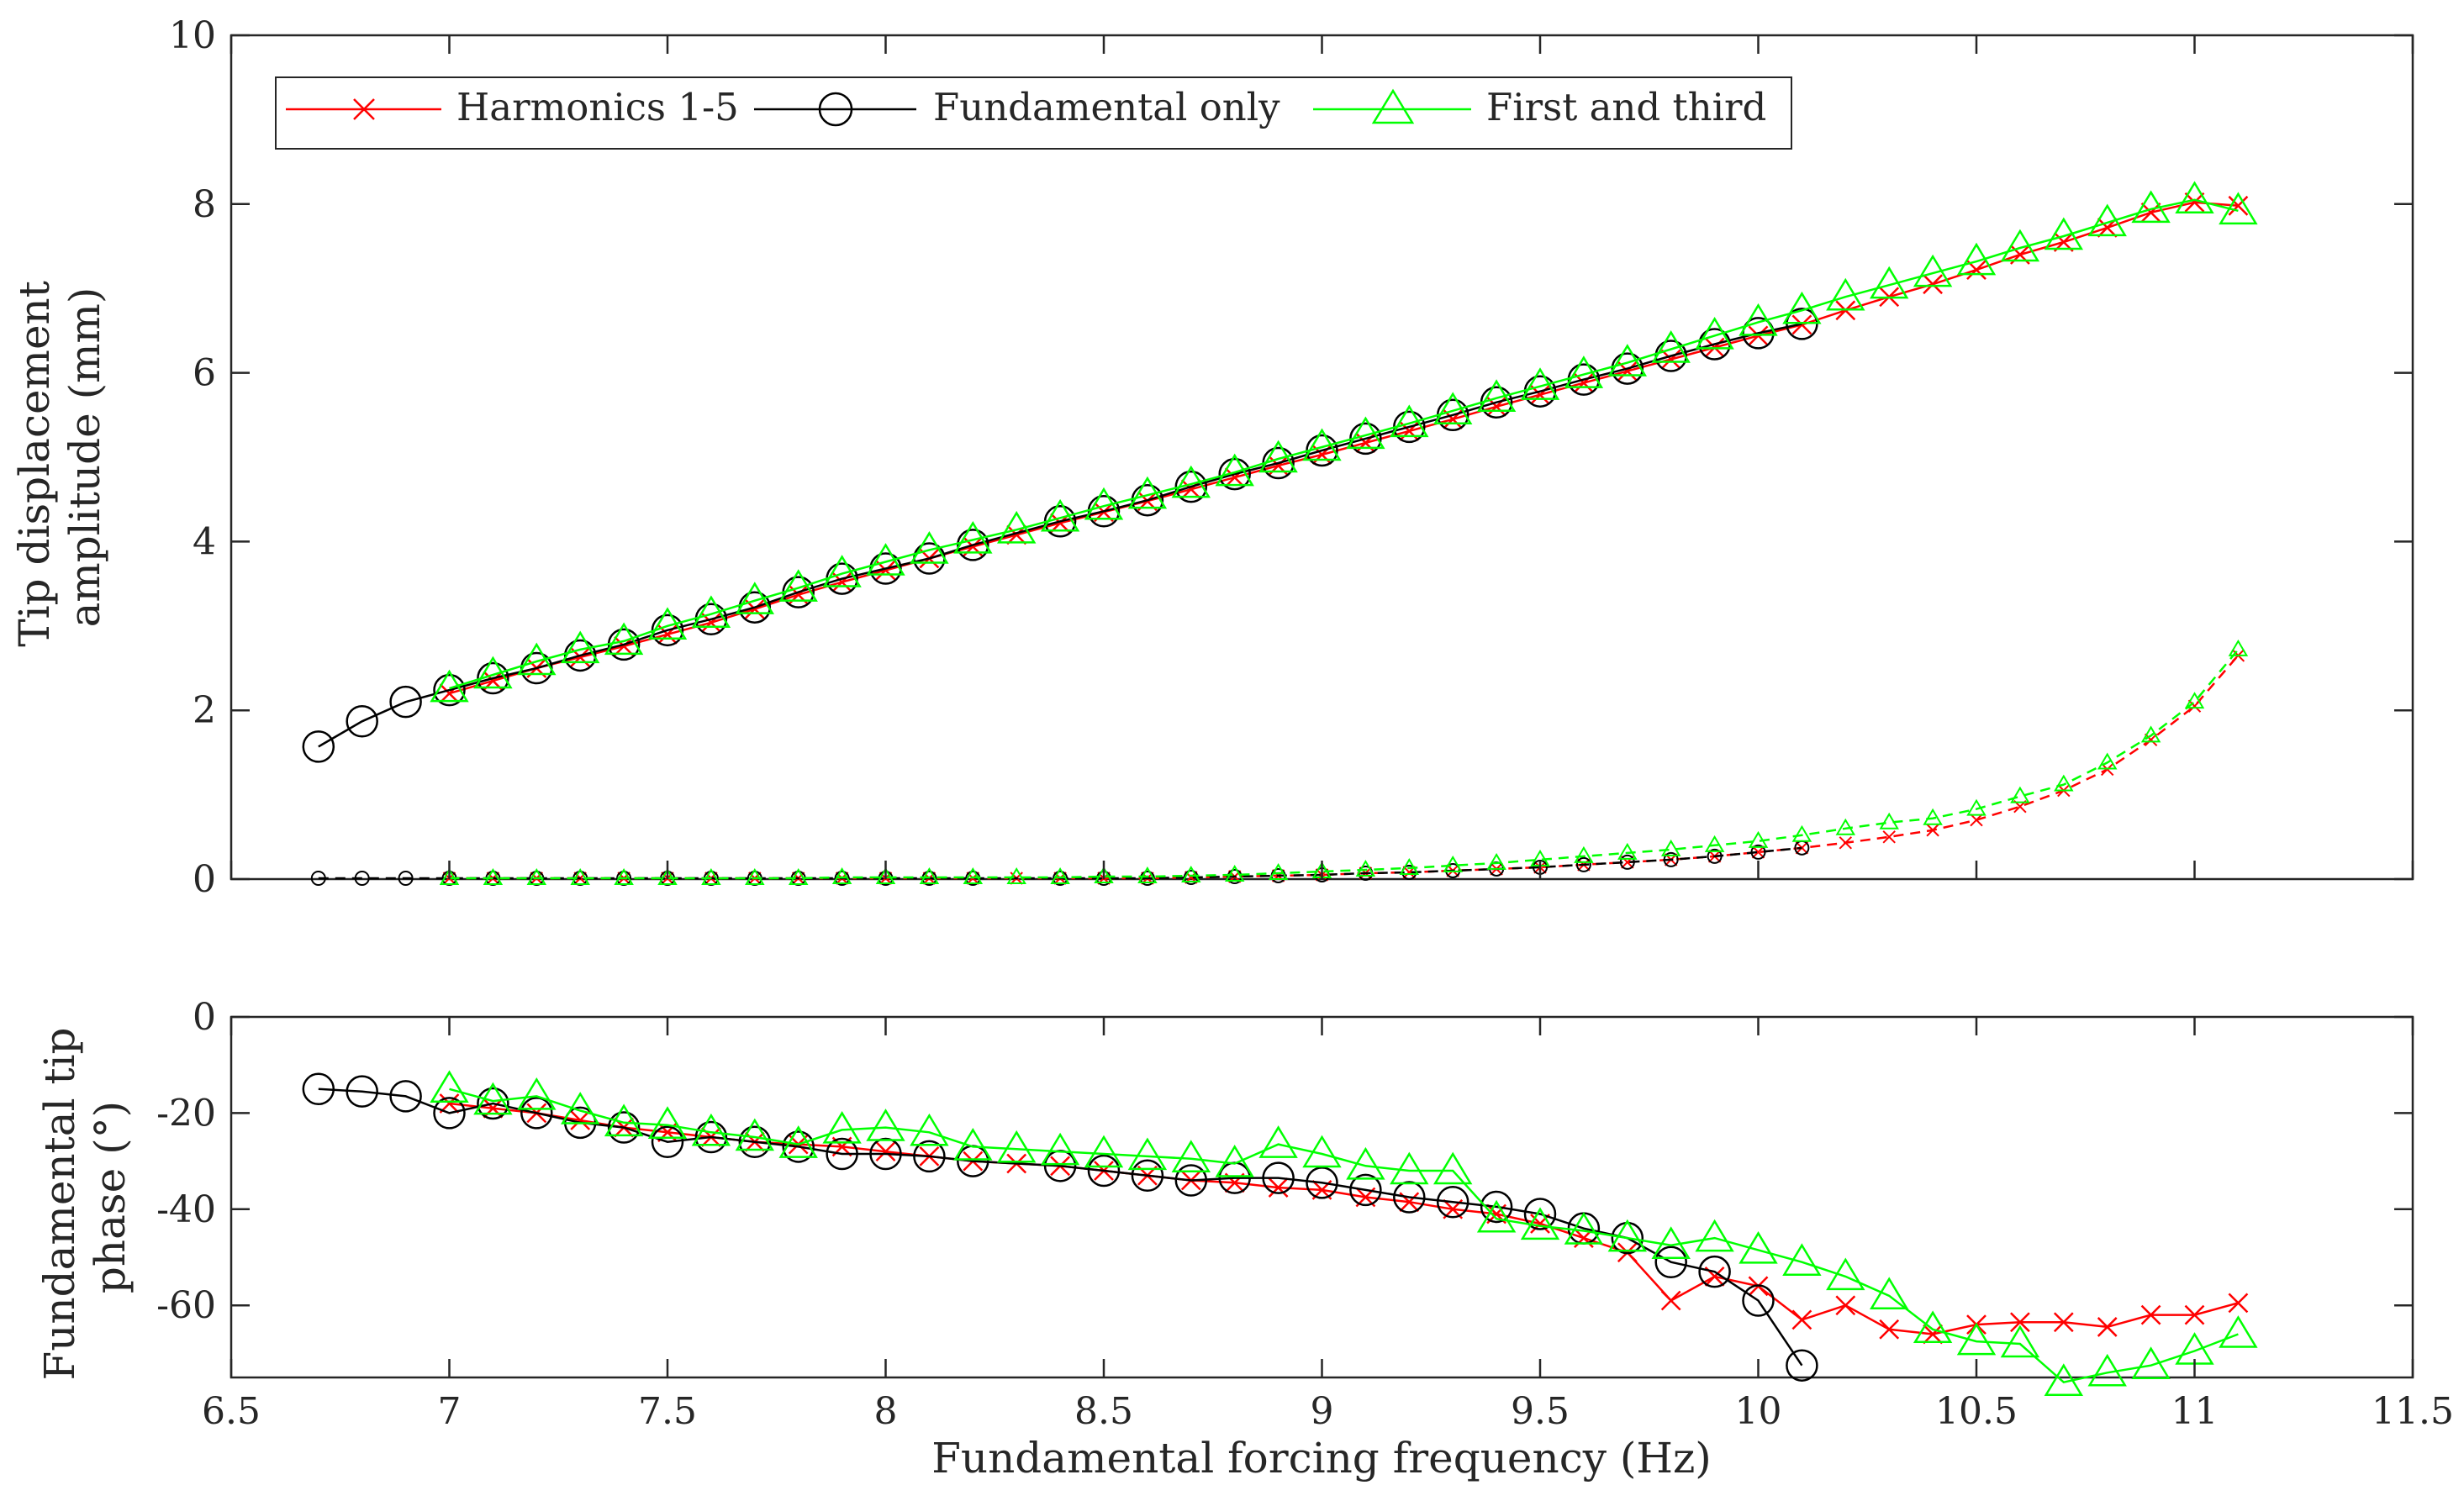  I want to click on bottom-ytick-label: -40, so click(186, 1209).